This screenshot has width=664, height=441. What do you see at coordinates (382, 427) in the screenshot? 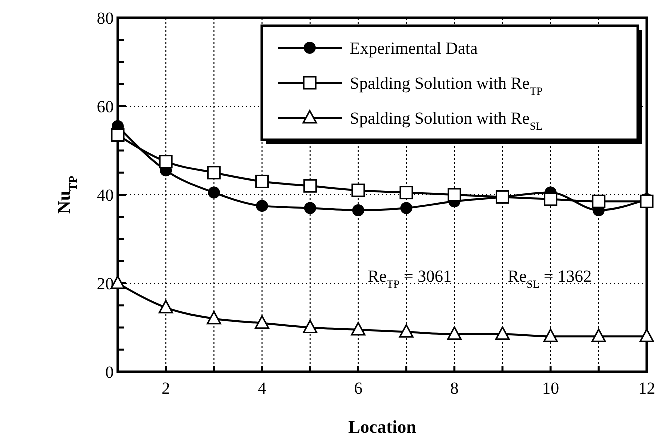
I see `x-axis-title: Location` at bounding box center [382, 427].